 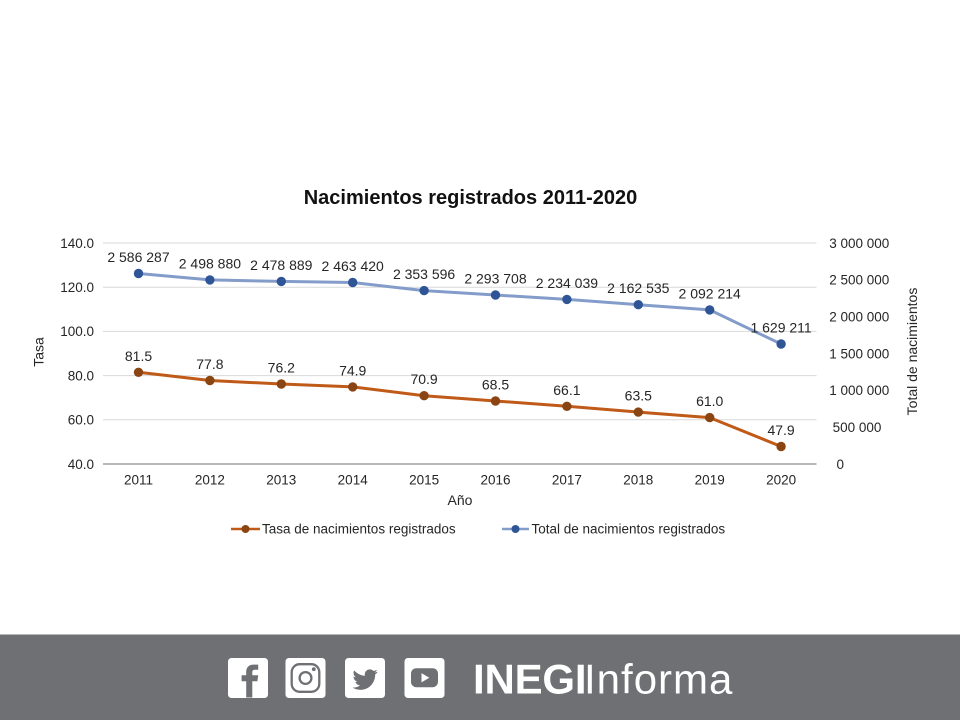 What do you see at coordinates (210, 479) in the screenshot?
I see `svg-text: 2012` at bounding box center [210, 479].